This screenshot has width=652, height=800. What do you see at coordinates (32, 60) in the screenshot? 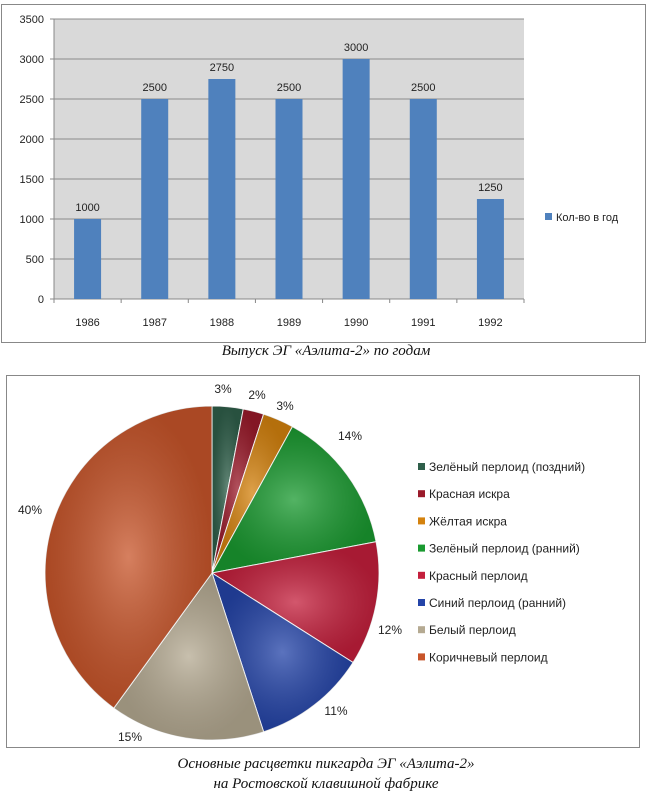
I see `y-tick-label: 3000` at bounding box center [32, 60].